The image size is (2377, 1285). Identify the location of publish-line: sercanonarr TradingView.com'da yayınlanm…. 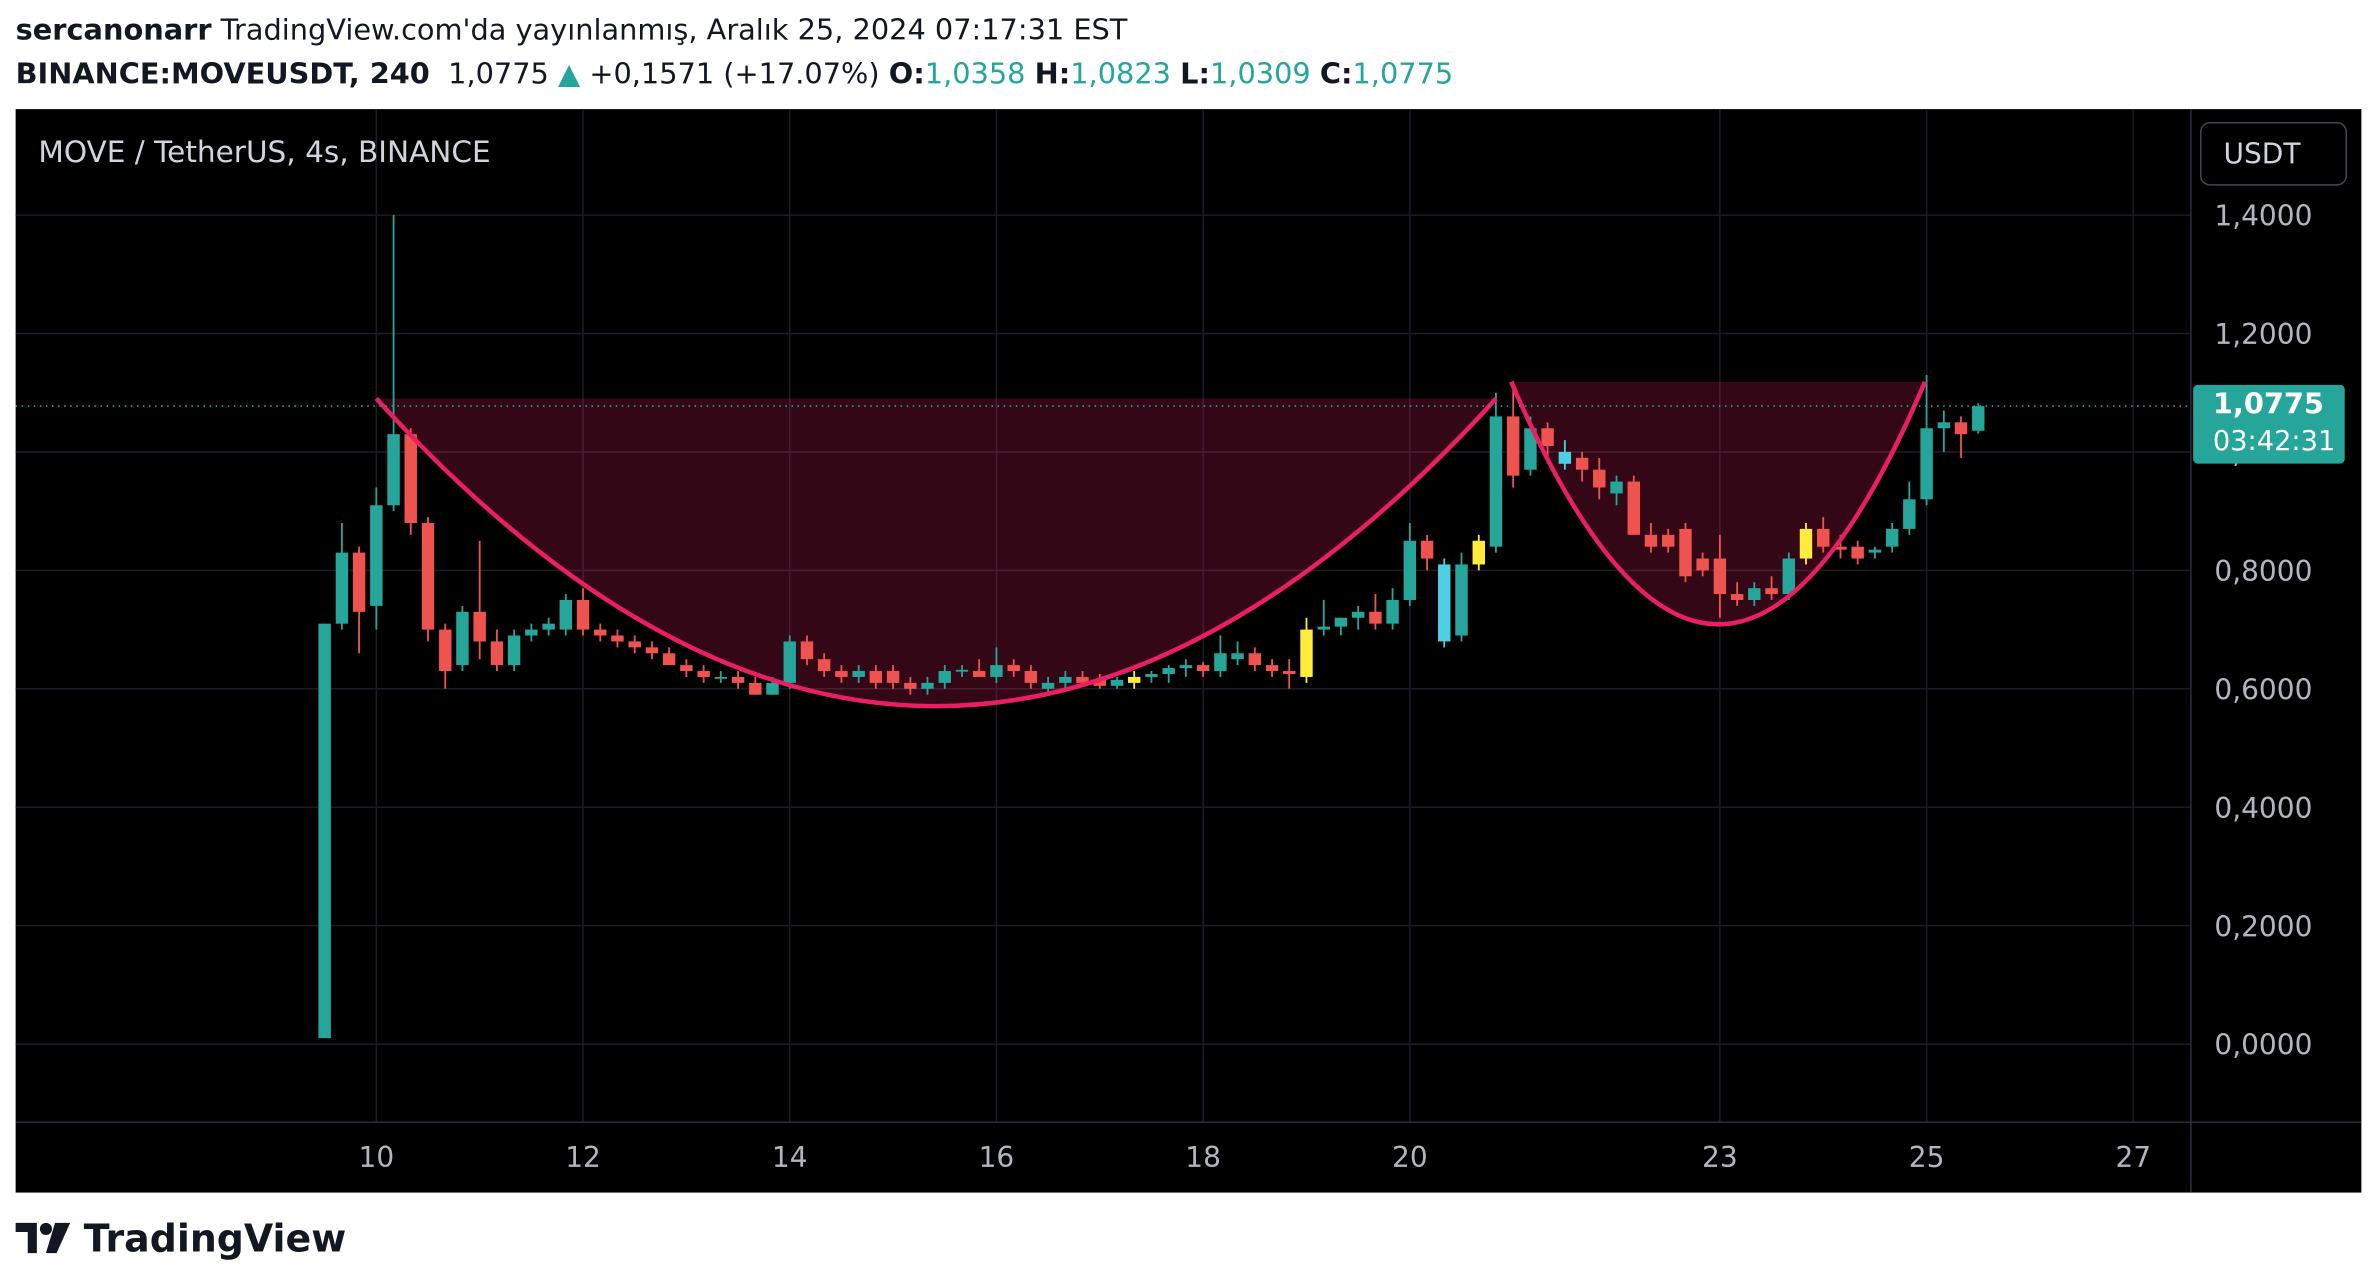
(572, 29).